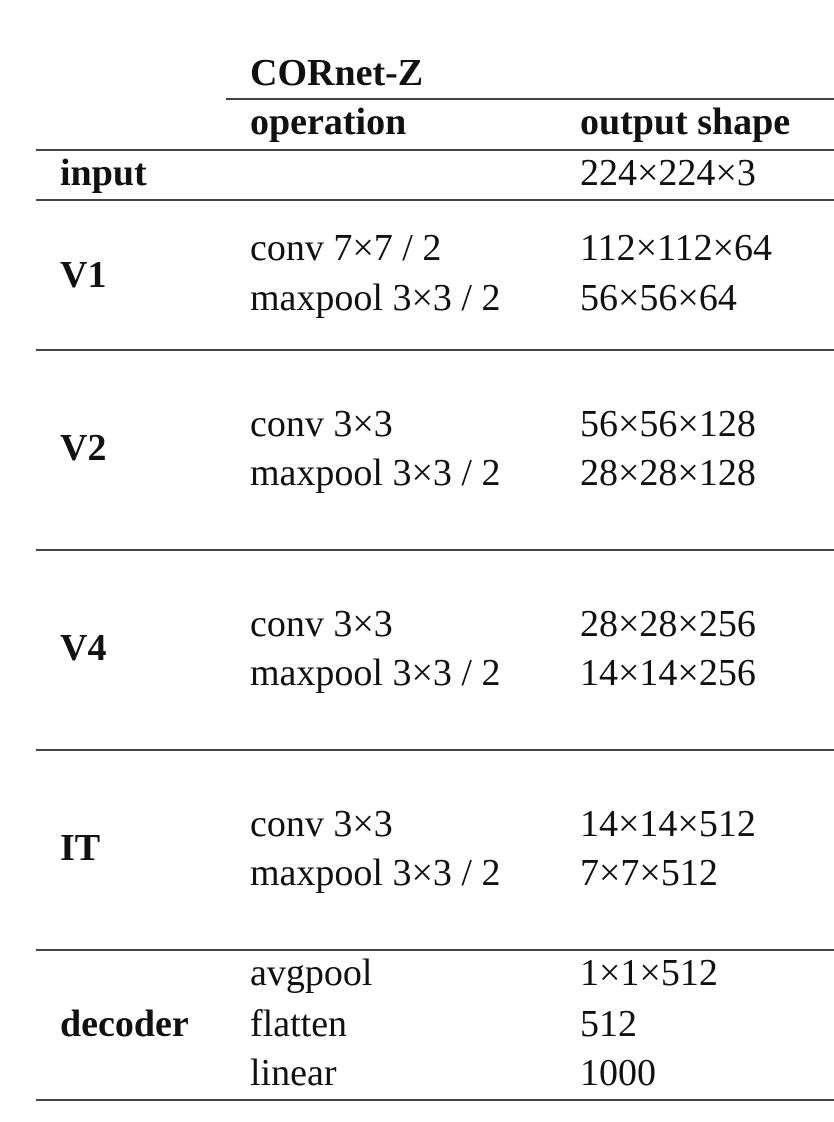  What do you see at coordinates (435, 1100) in the screenshot?
I see `table-bottom-rule` at bounding box center [435, 1100].